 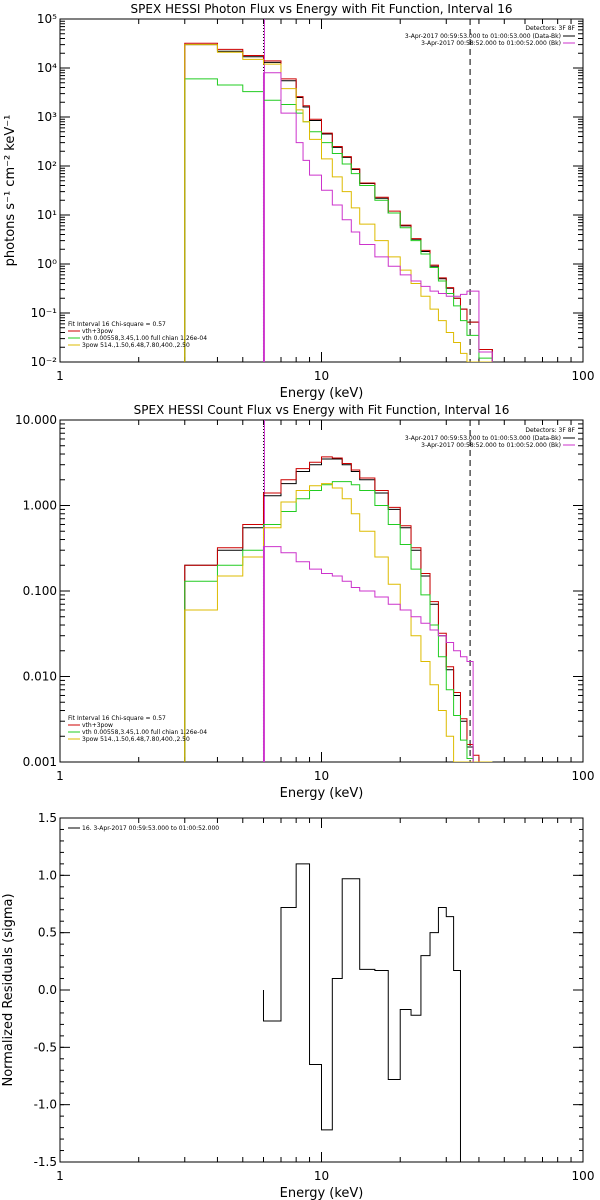 What do you see at coordinates (36, 420) in the screenshot?
I see `y-tick-label: 10.000` at bounding box center [36, 420].